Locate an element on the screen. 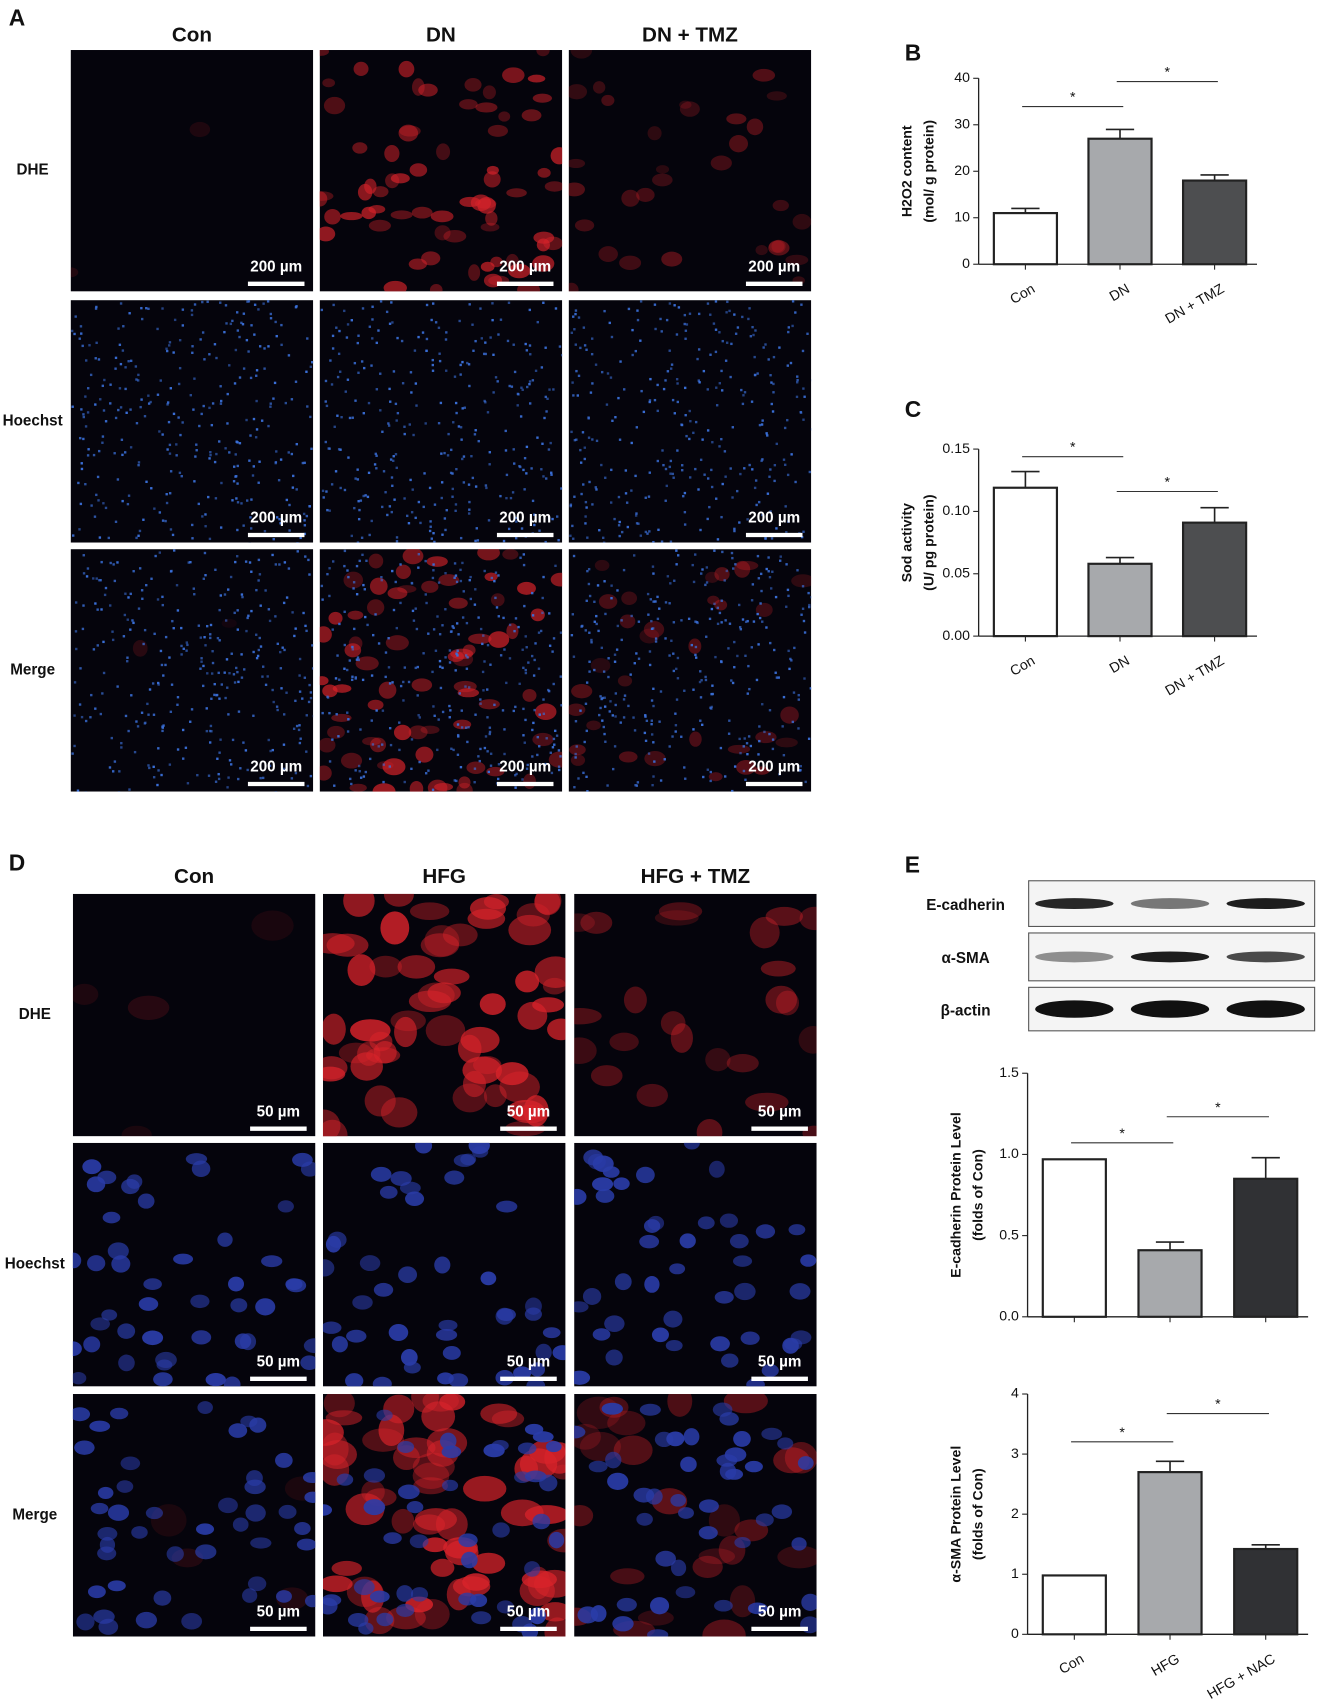 Image resolution: width=1319 pixels, height=1705 pixels. row-label: DHE is located at coordinates (33, 170).